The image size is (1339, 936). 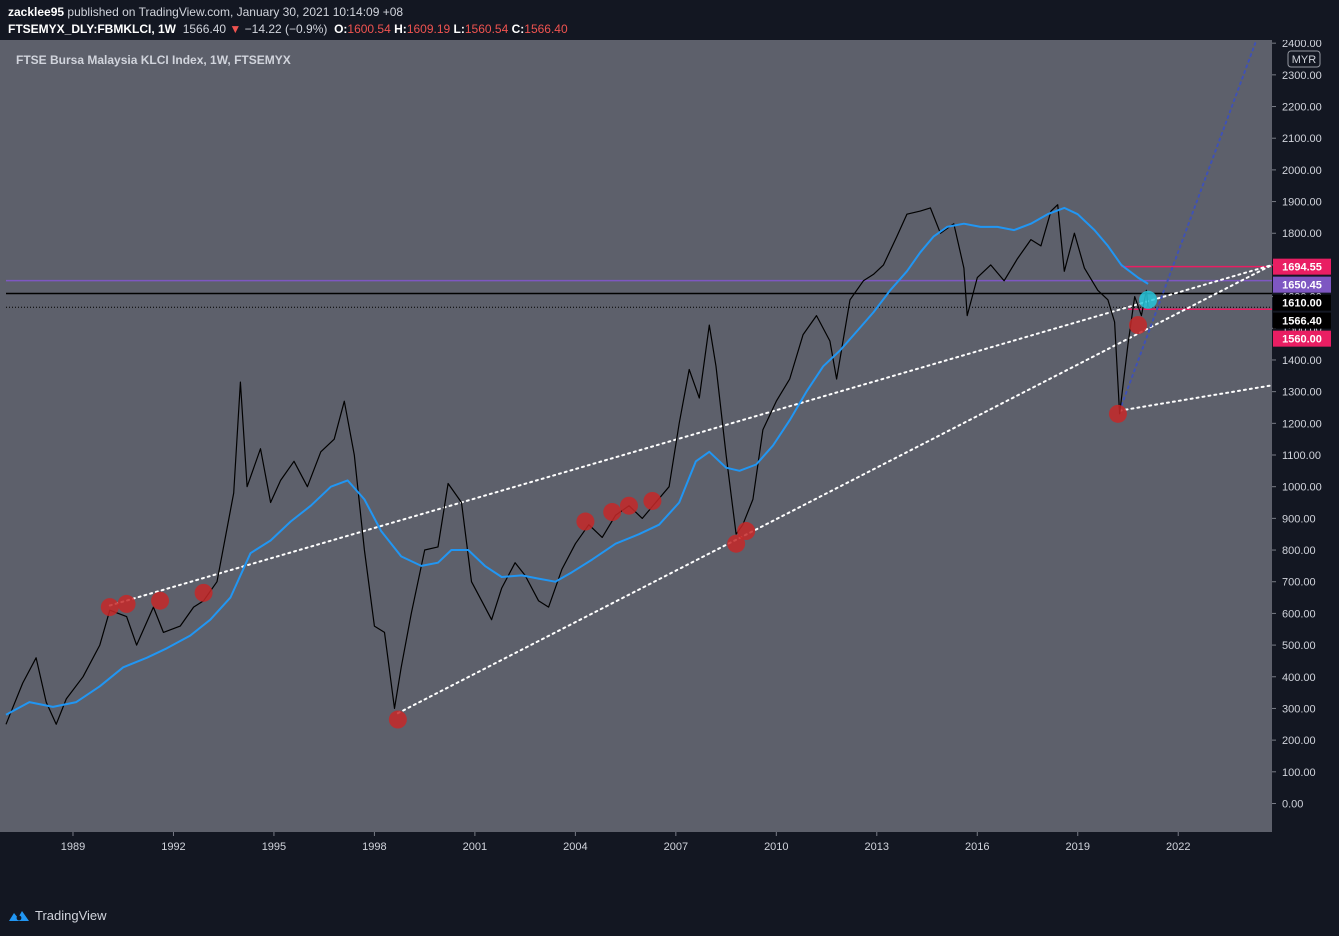 What do you see at coordinates (1178, 847) in the screenshot?
I see `x-tick-label-11: 2022` at bounding box center [1178, 847].